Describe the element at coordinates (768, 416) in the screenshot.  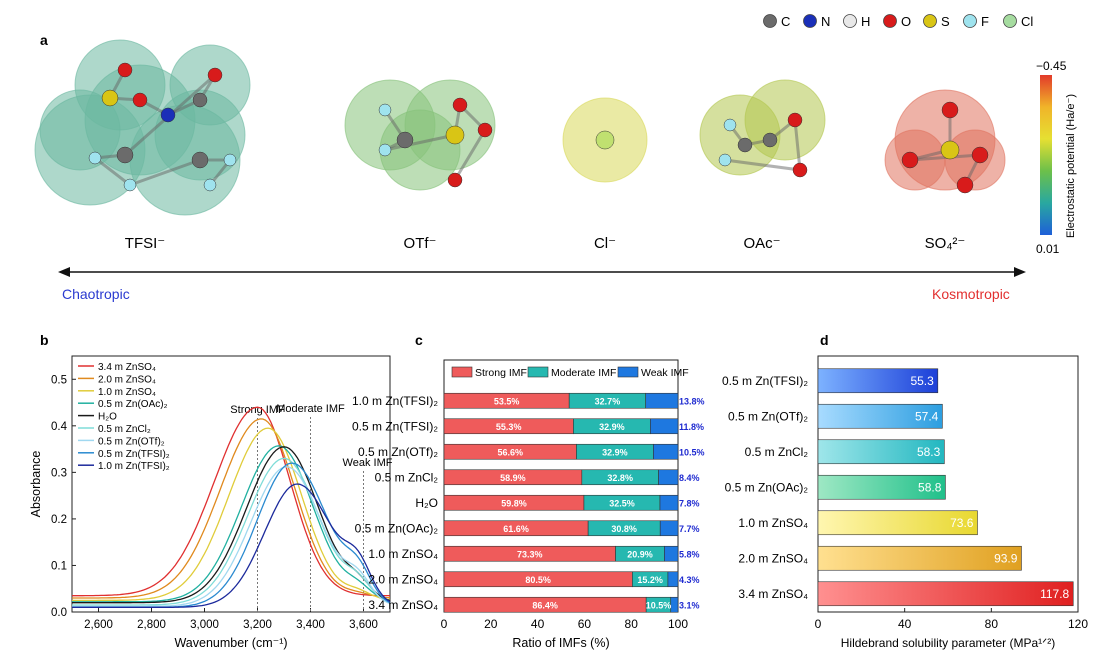
I see `category-label: 0.5 m Zn(OTf)₂` at that location.